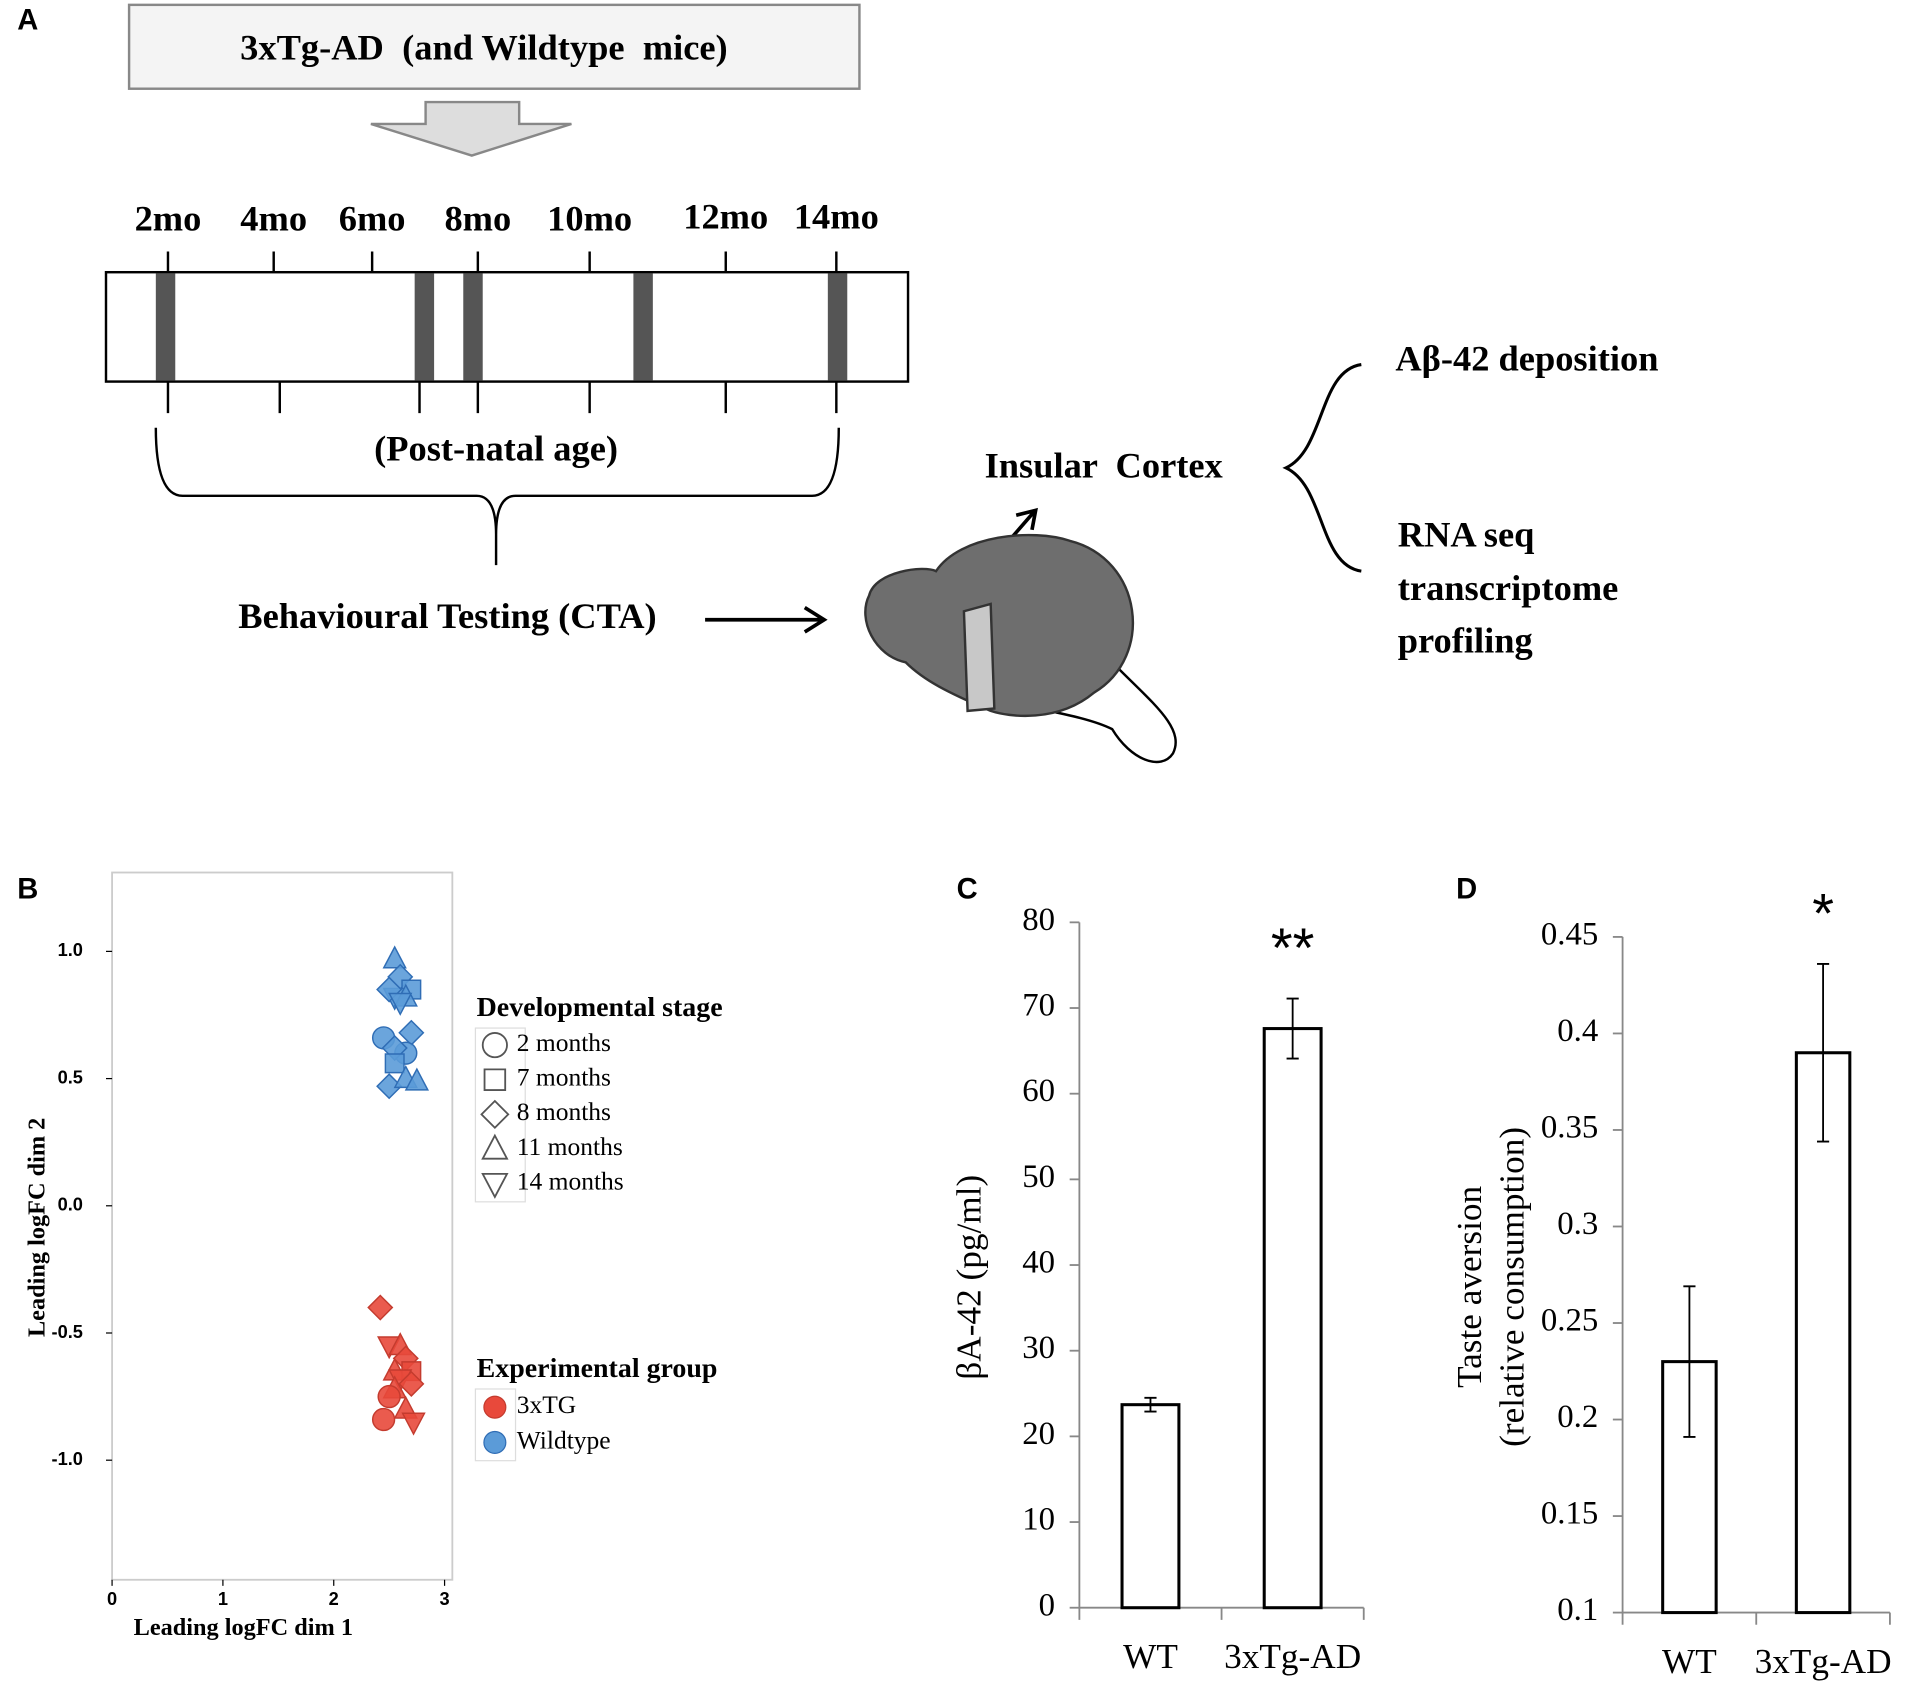 The width and height of the screenshot is (1906, 1694). I want to click on y-tick-label: 70, so click(1038, 1006).